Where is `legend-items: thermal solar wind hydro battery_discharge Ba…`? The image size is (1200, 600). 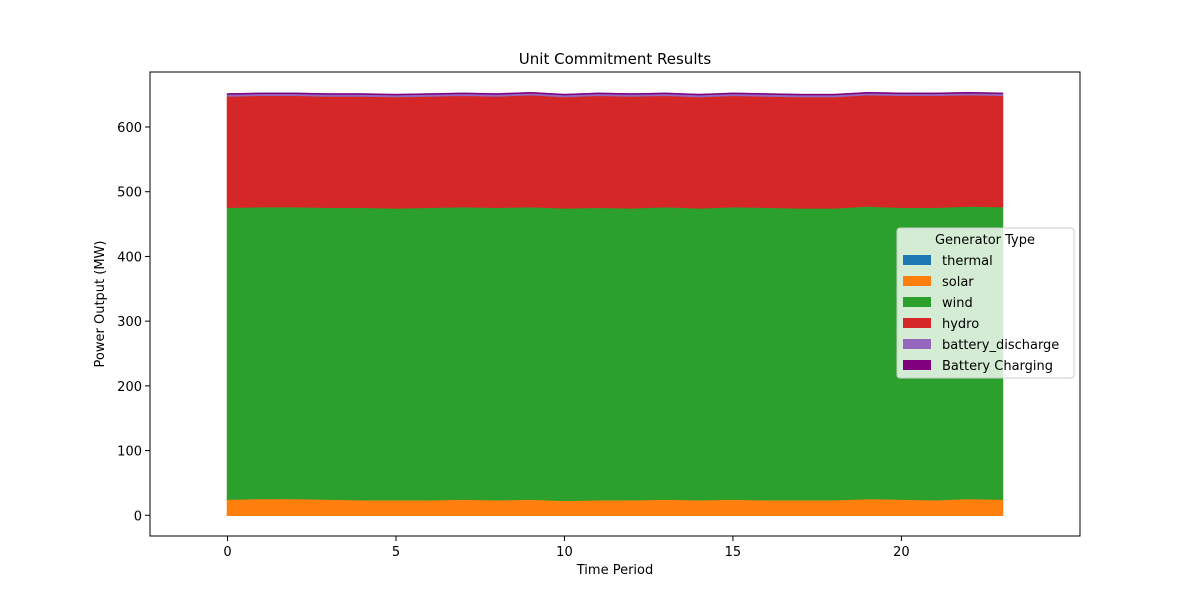 legend-items: thermal solar wind hydro battery_discharge Ba… is located at coordinates (981, 314).